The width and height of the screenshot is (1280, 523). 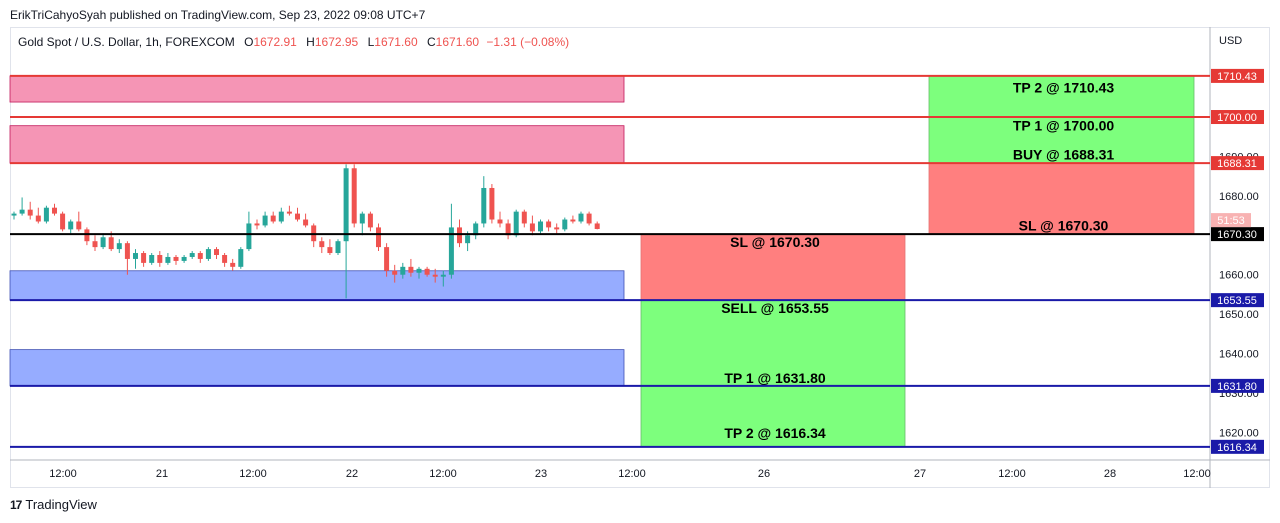 I want to click on high-value: 1672.95, so click(x=336, y=42).